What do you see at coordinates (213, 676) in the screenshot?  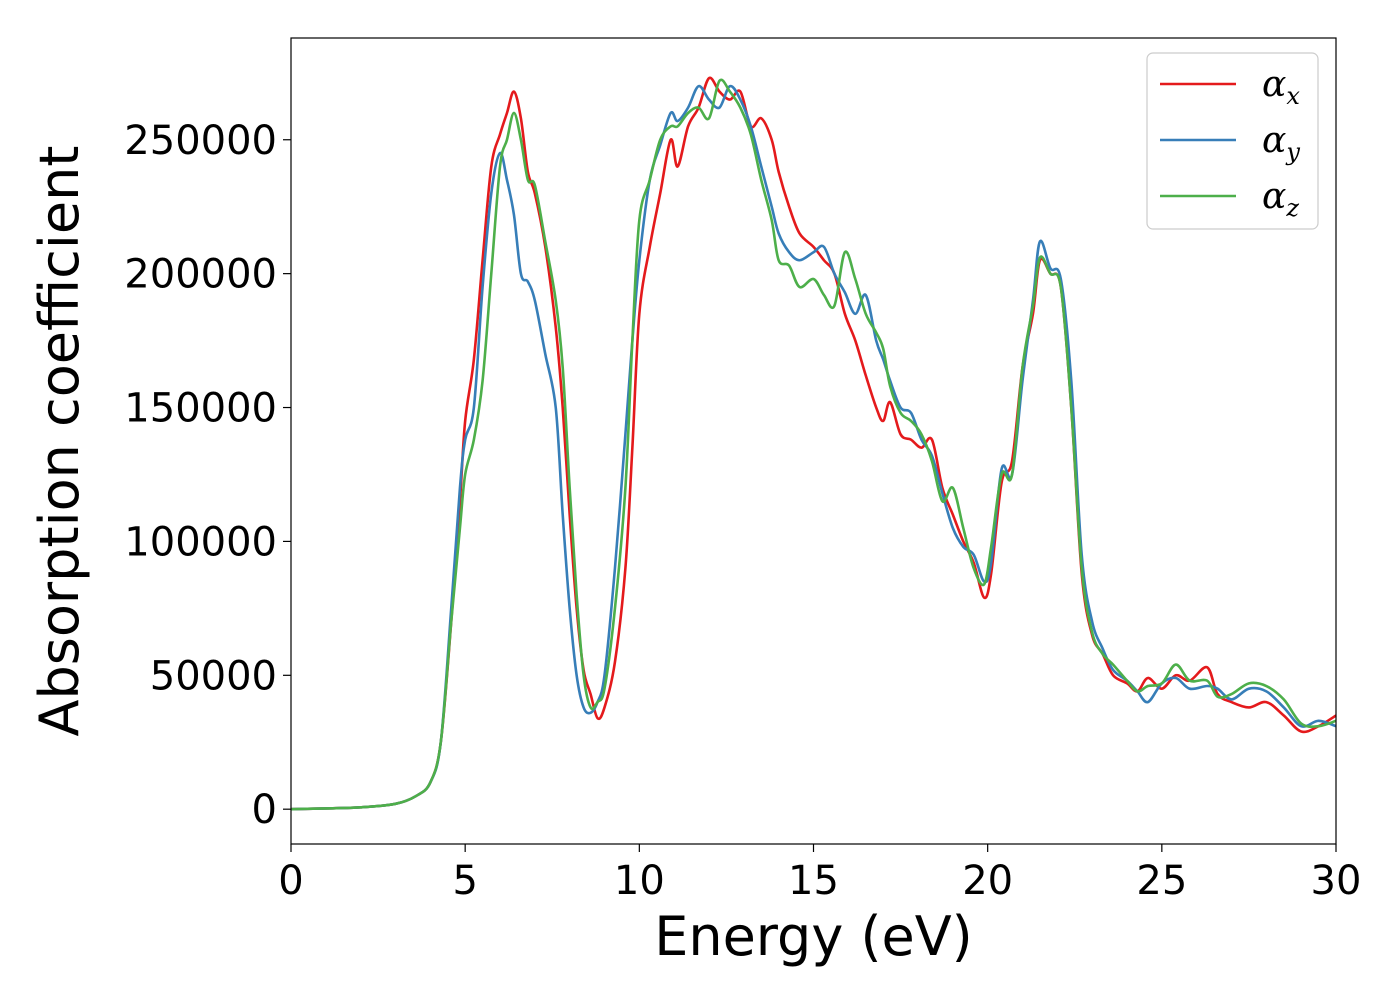 I see `y-tick-label: 50000` at bounding box center [213, 676].